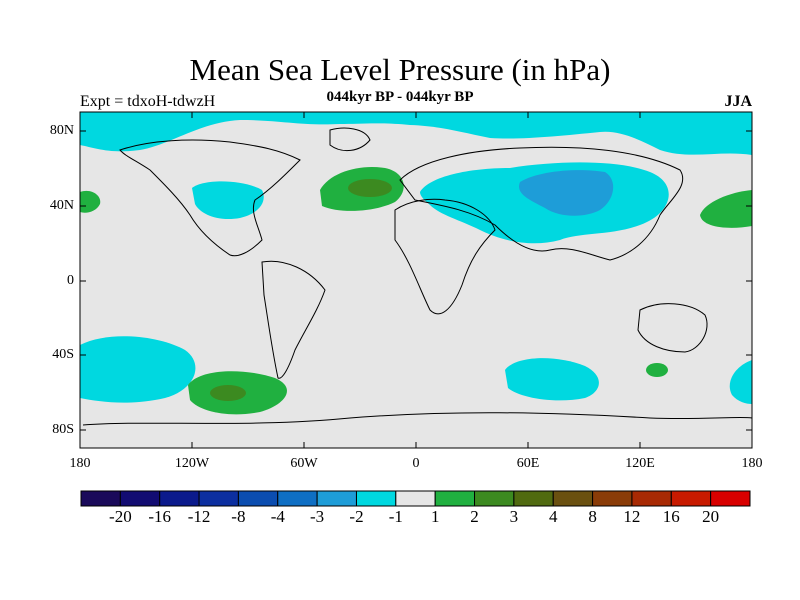  I want to click on lat-label-80n: 80N, so click(61, 130).